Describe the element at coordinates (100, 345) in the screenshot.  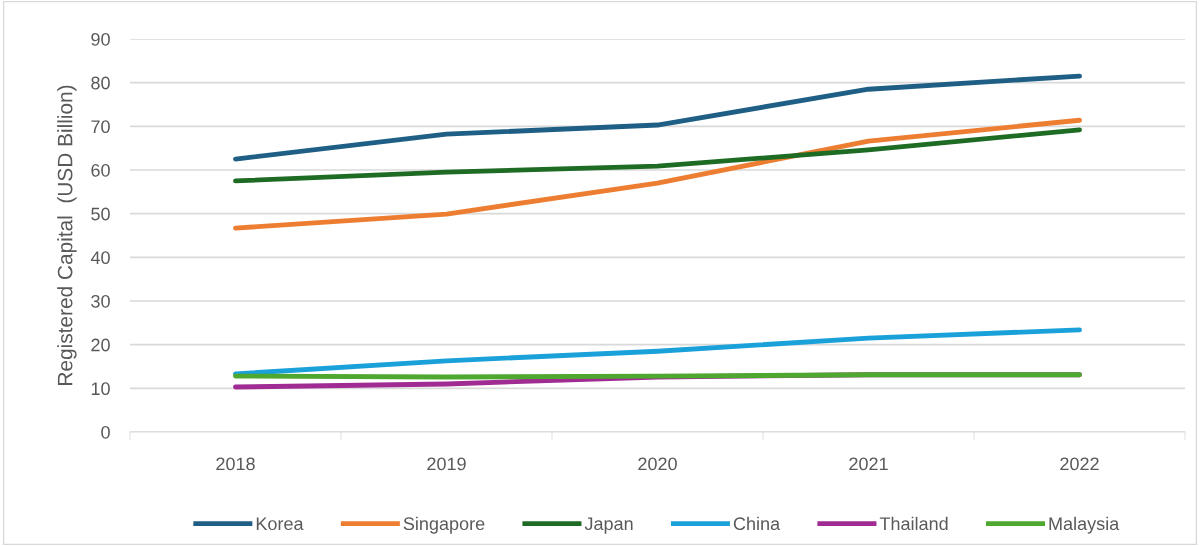
I see `y-tick-label: 20` at that location.